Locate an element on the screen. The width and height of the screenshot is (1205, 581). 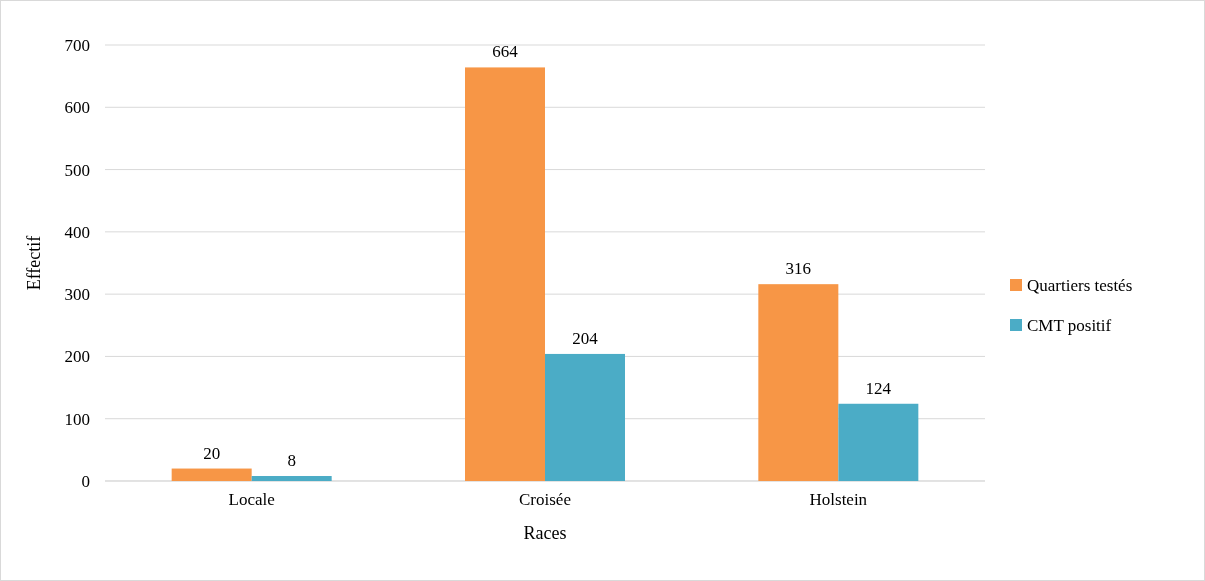
data-label: 20 is located at coordinates (212, 453).